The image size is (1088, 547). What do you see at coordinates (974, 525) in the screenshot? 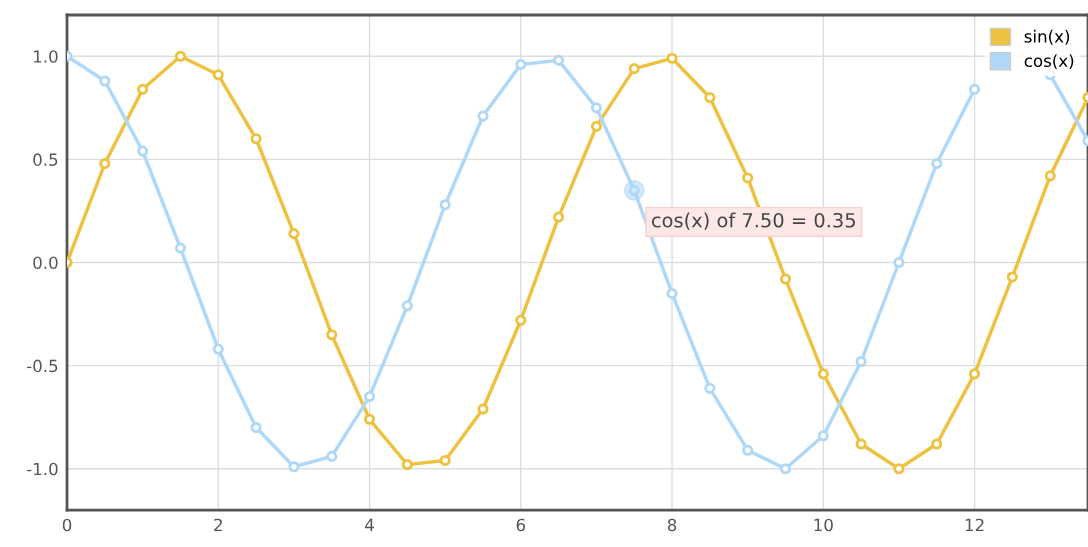
I see `x-tick-label: 12` at bounding box center [974, 525].